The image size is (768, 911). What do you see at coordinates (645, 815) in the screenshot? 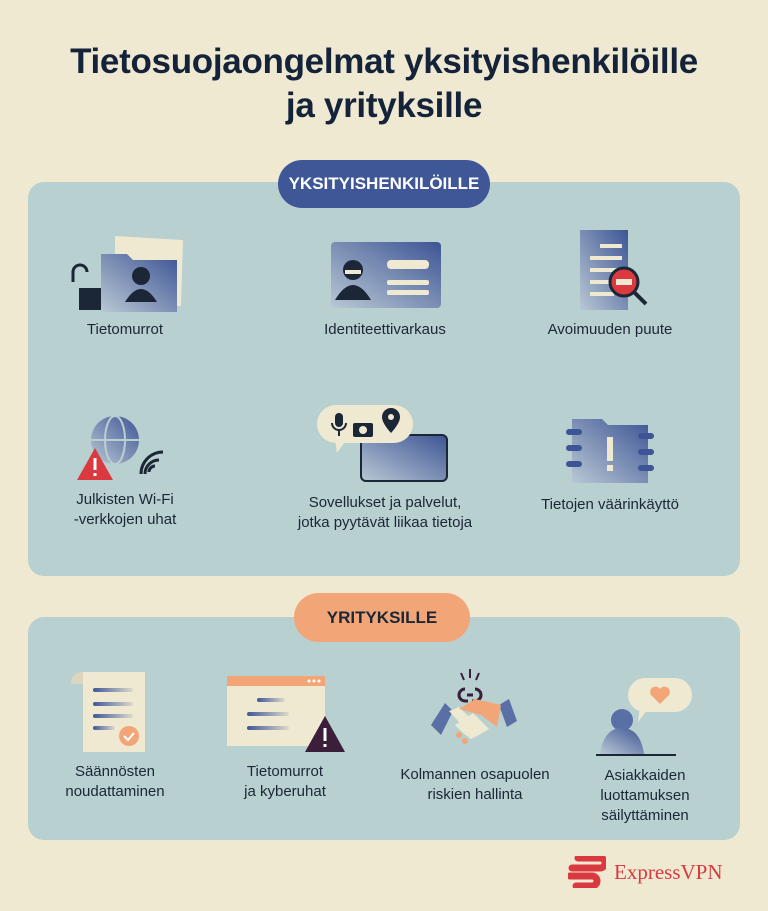
I see `item-label-line: säilyttäminen` at bounding box center [645, 815].